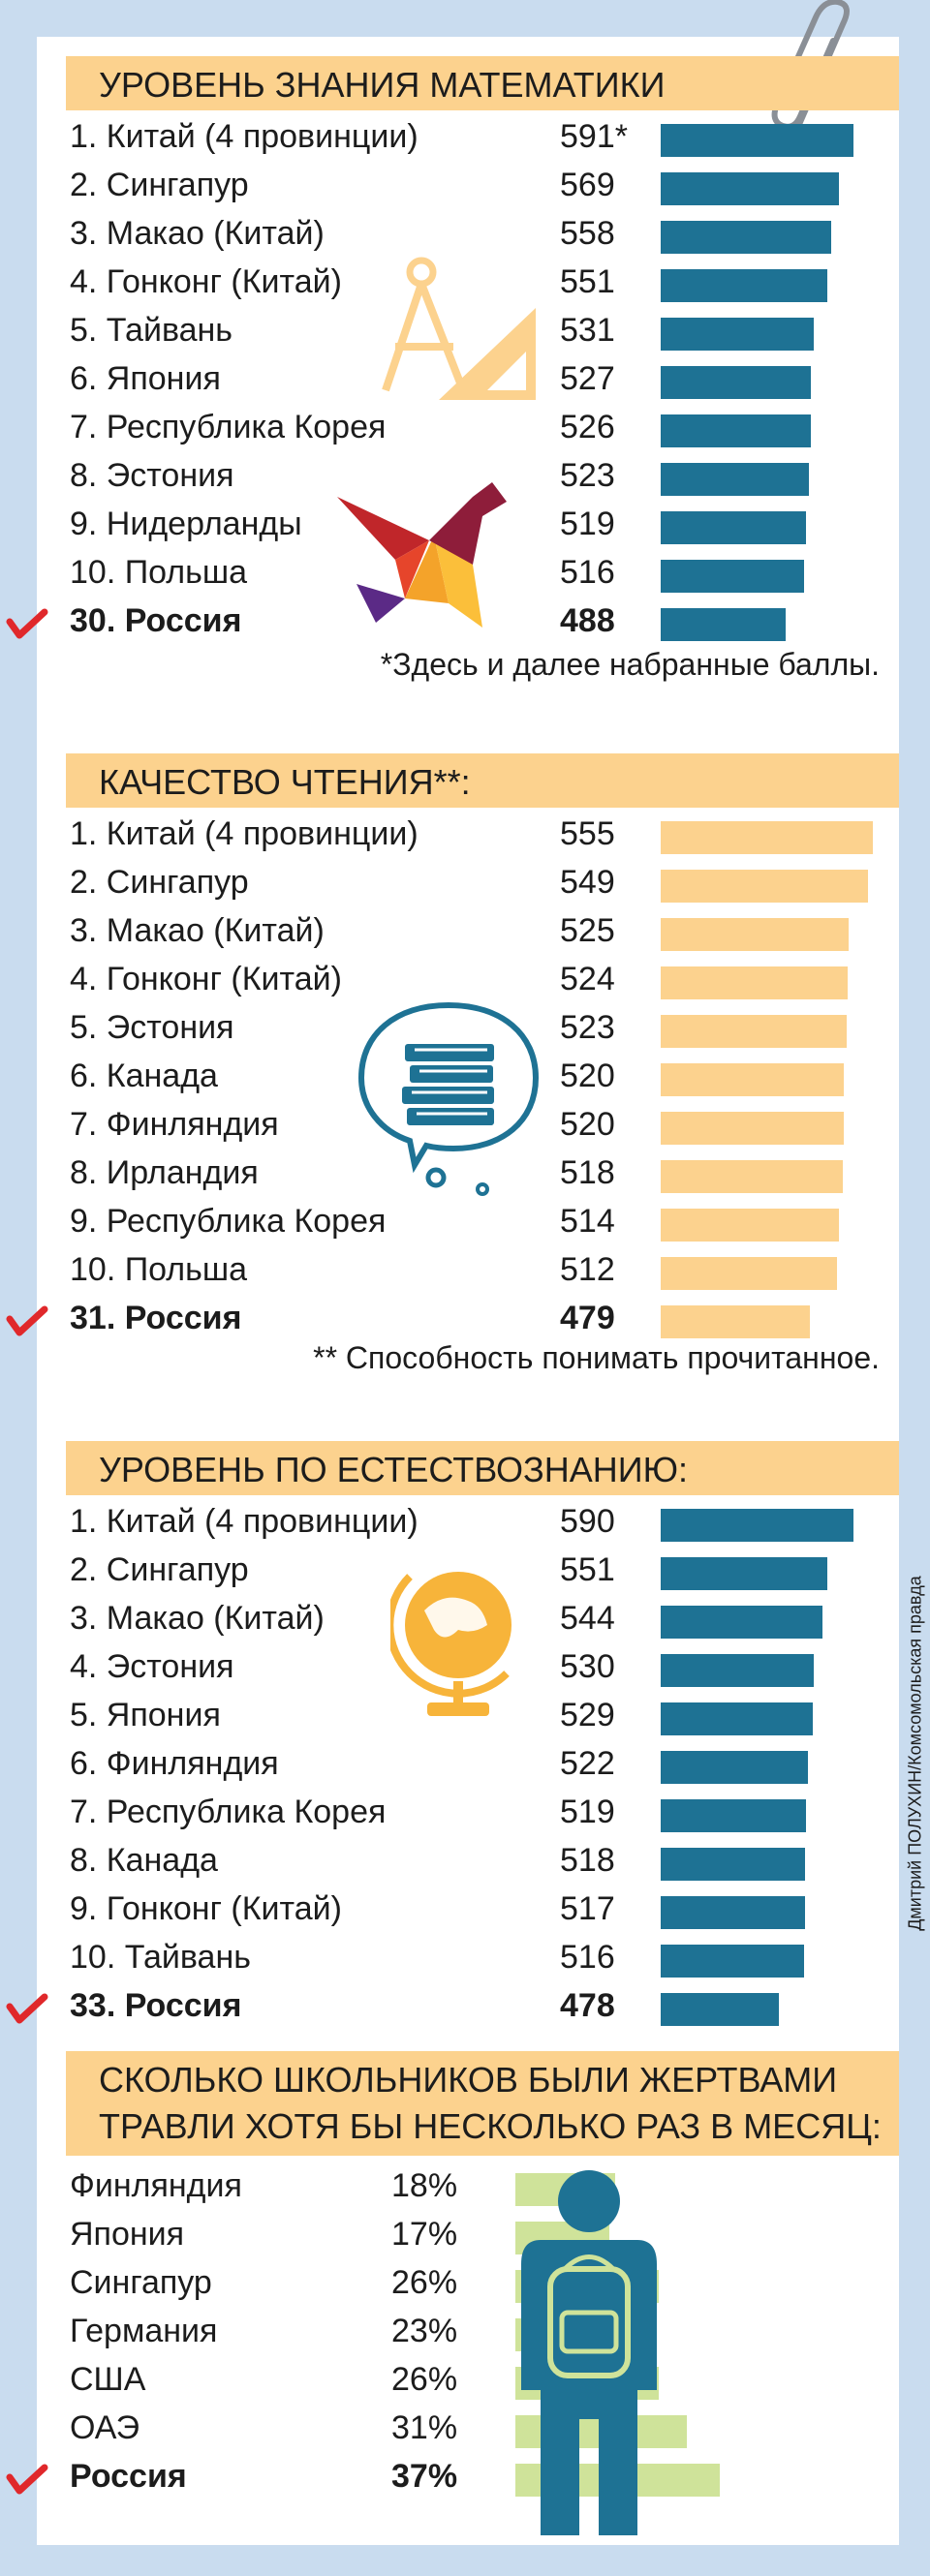 The height and width of the screenshot is (2576, 930). Describe the element at coordinates (468, 1572) in the screenshot. I see `table-row: 2. Сингапур 551` at that location.